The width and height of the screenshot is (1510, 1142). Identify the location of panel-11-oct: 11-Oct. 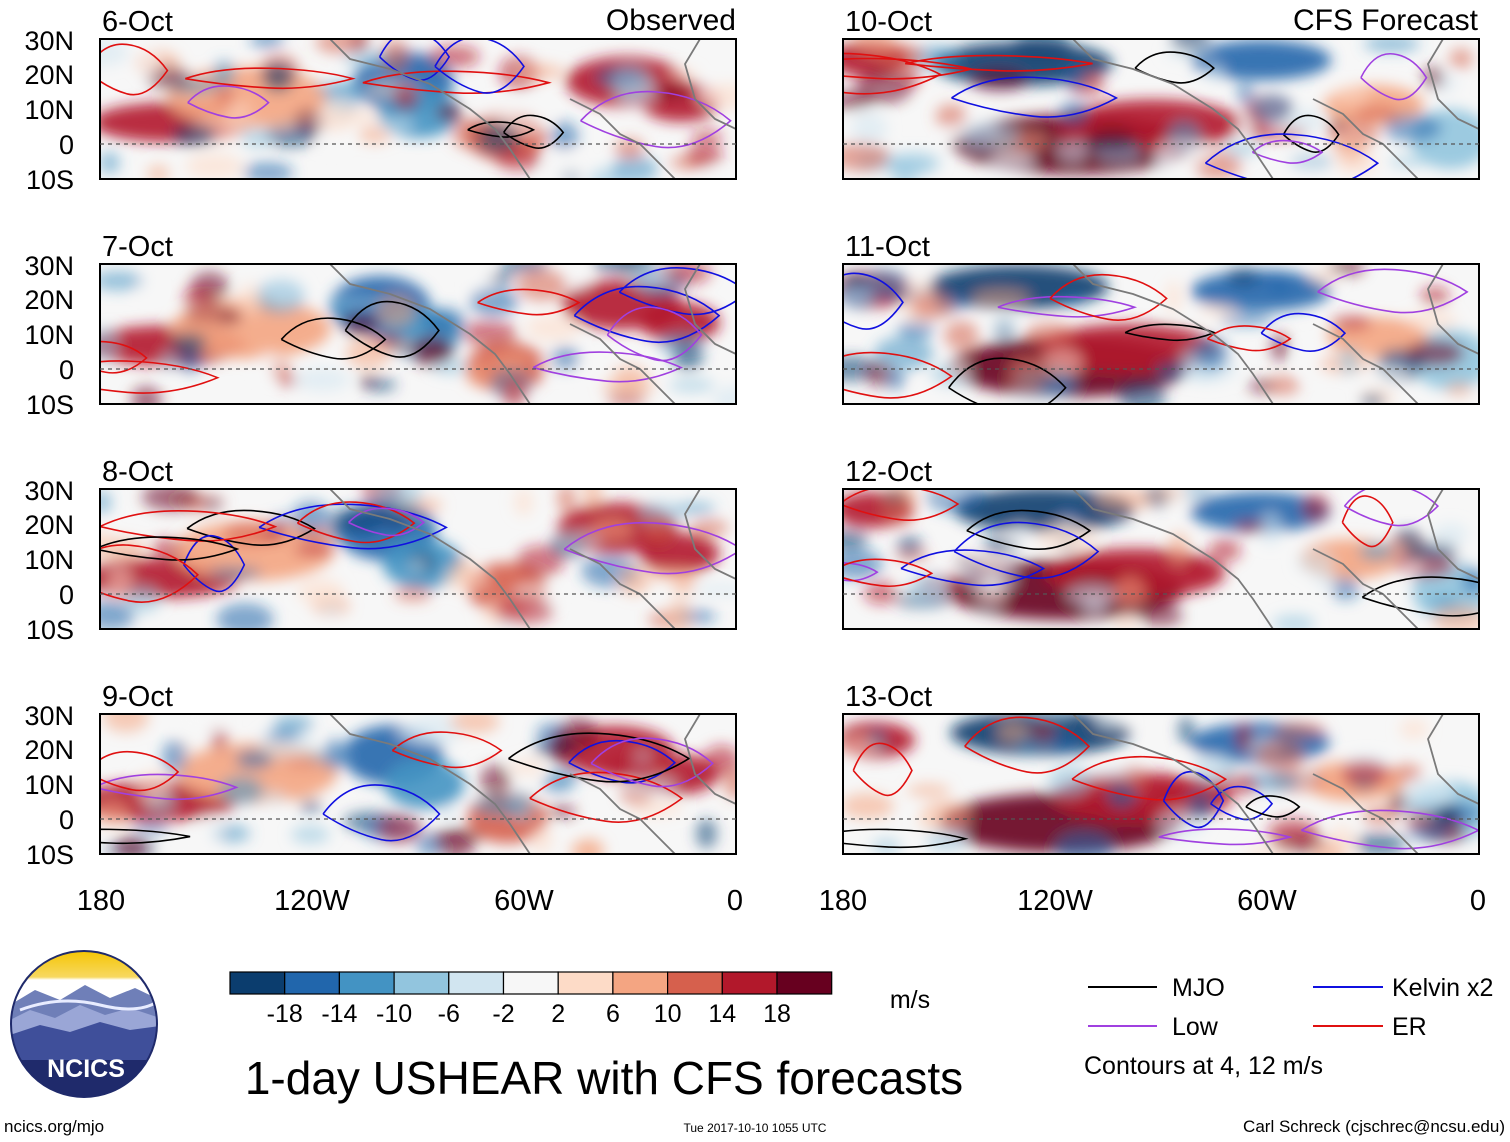
(1161, 318).